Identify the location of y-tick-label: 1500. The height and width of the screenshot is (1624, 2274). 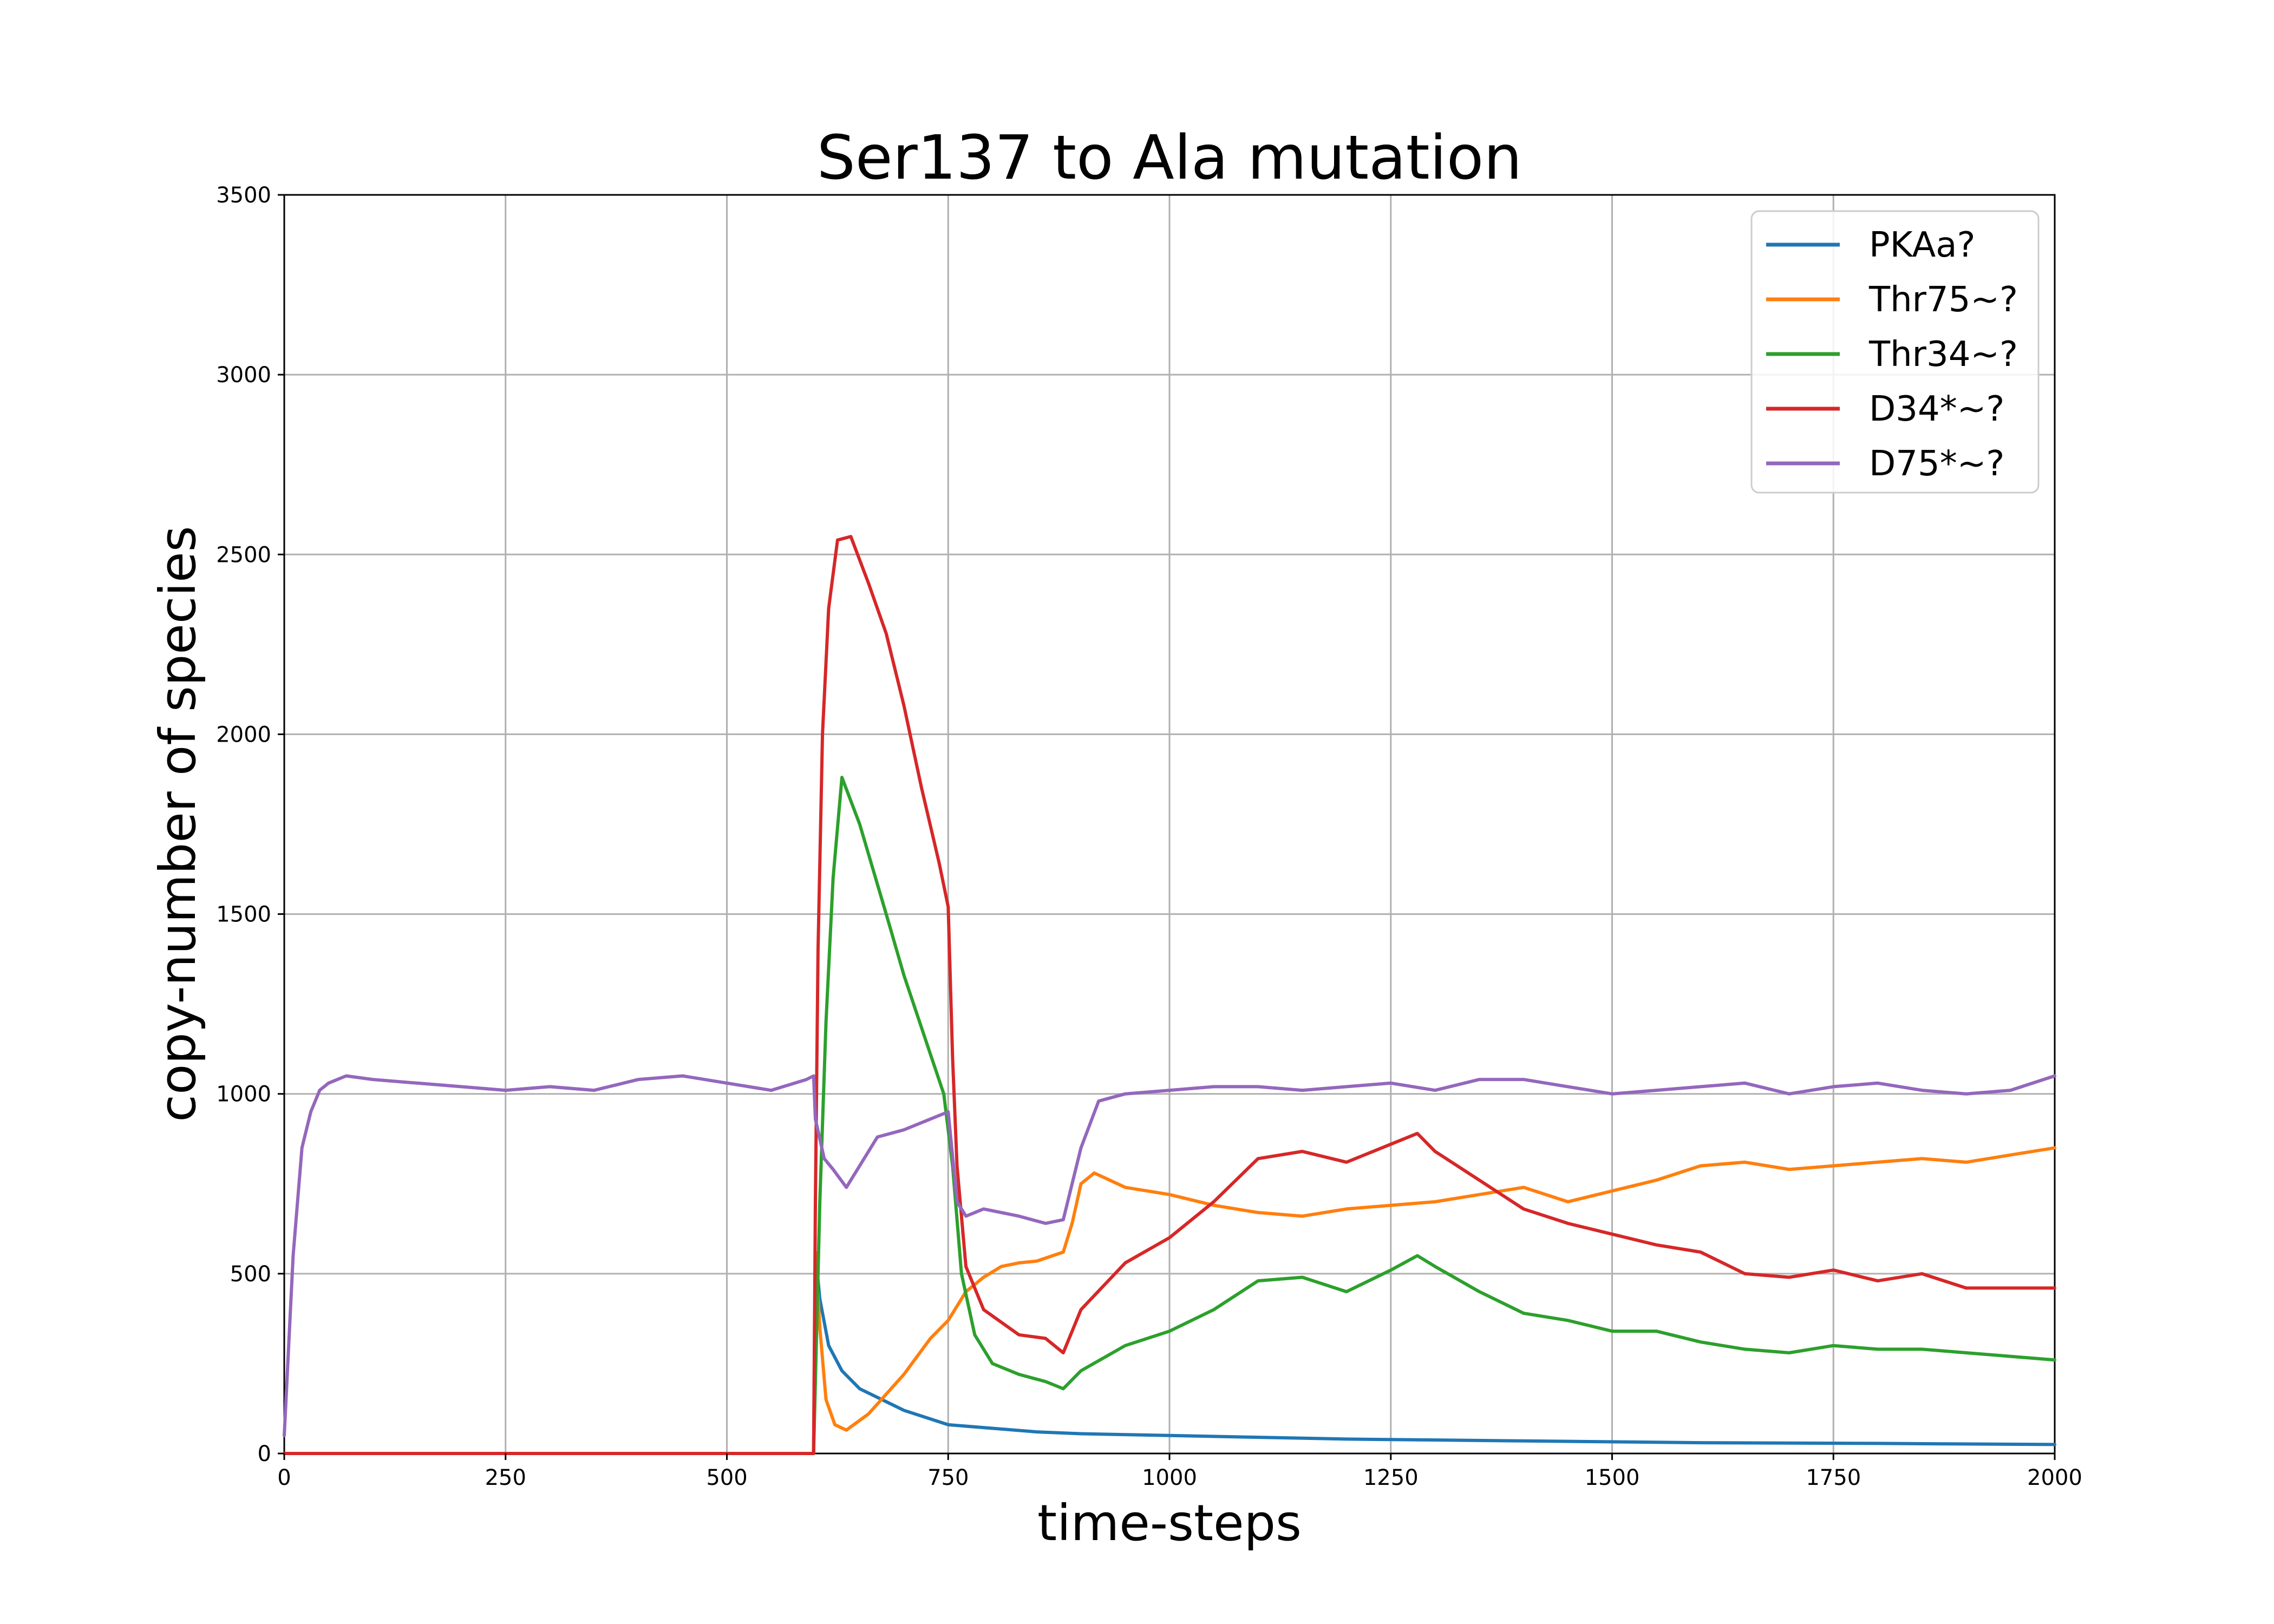
(244, 915).